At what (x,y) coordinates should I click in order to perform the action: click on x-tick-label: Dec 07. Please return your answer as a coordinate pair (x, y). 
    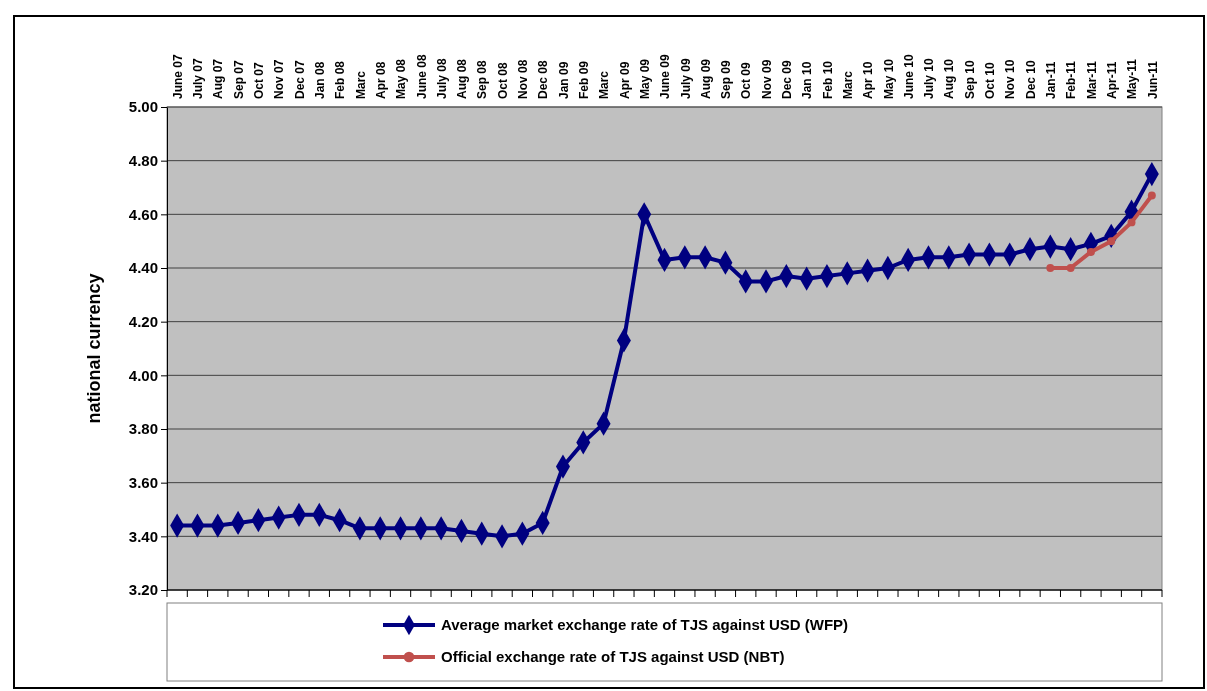
    Looking at the image, I should click on (299, 79).